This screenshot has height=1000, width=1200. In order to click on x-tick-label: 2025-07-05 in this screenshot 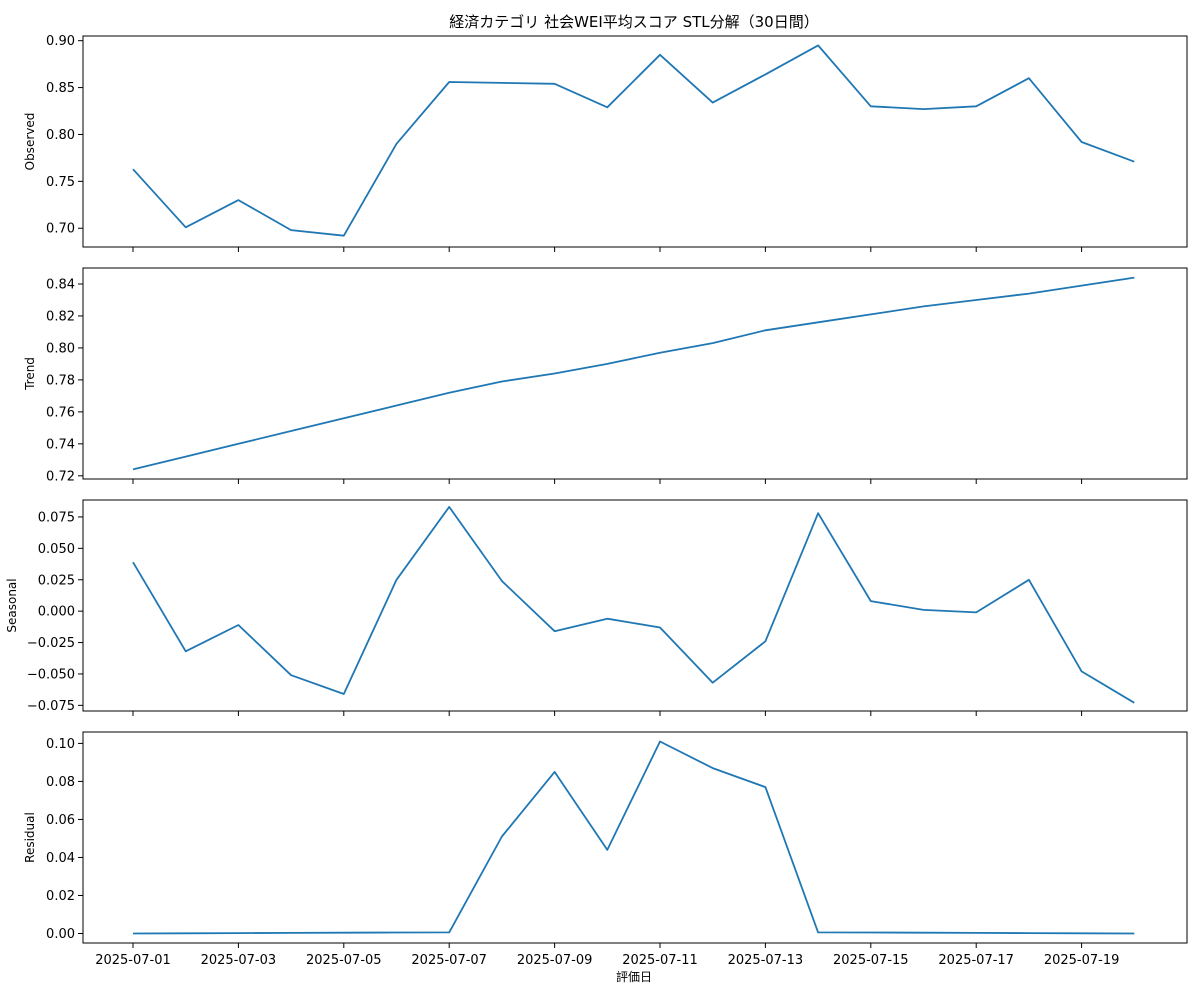, I will do `click(344, 960)`.